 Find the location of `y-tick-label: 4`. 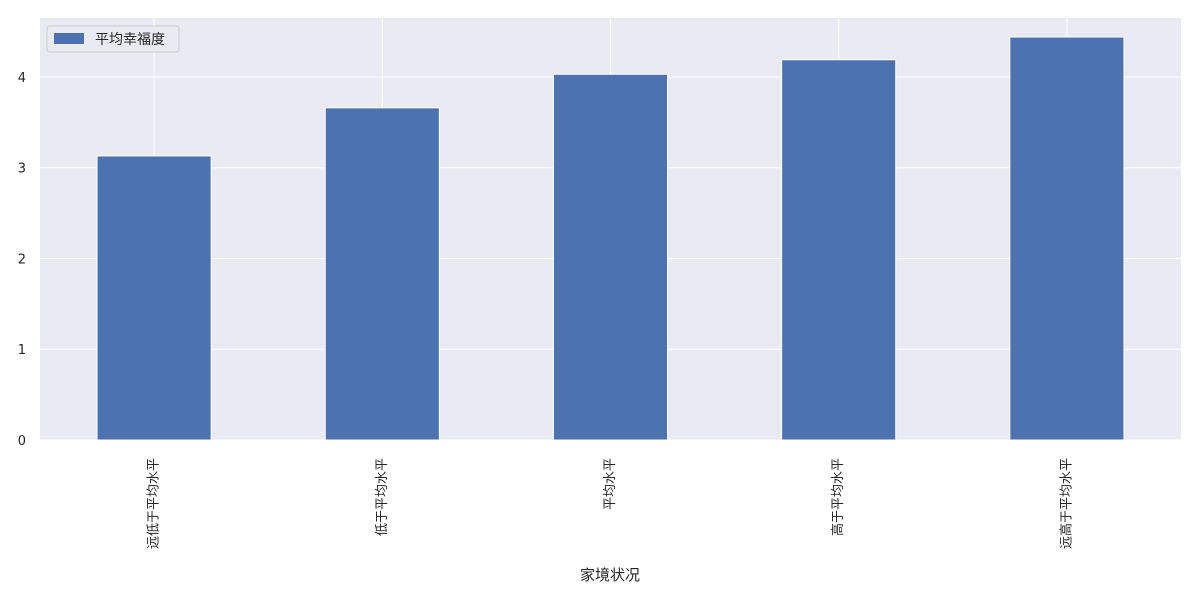

y-tick-label: 4 is located at coordinates (22, 78).